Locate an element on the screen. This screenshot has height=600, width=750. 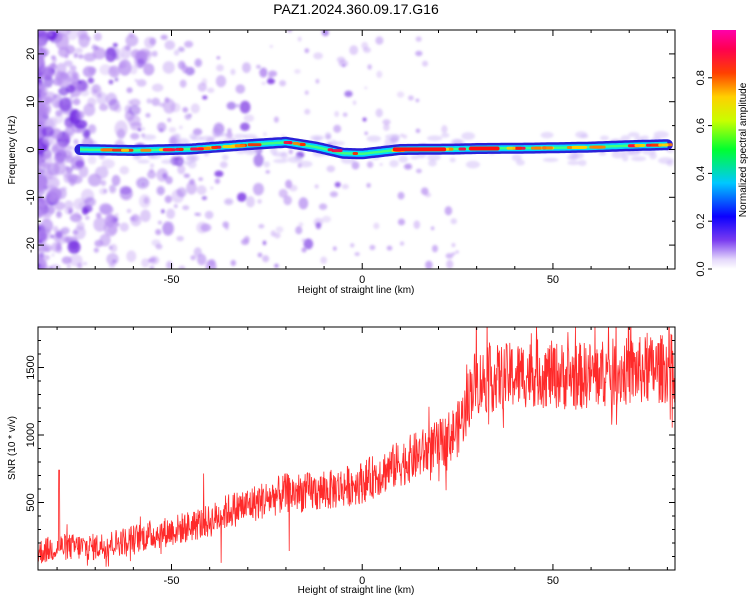
colorbar-tick-label: 0.2 is located at coordinates (701, 221).